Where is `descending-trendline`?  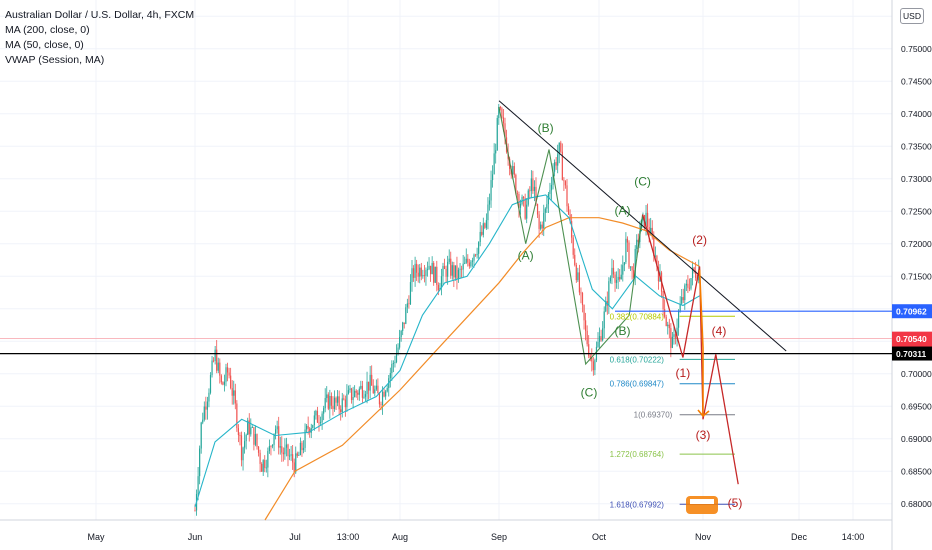 descending-trendline is located at coordinates (642, 226).